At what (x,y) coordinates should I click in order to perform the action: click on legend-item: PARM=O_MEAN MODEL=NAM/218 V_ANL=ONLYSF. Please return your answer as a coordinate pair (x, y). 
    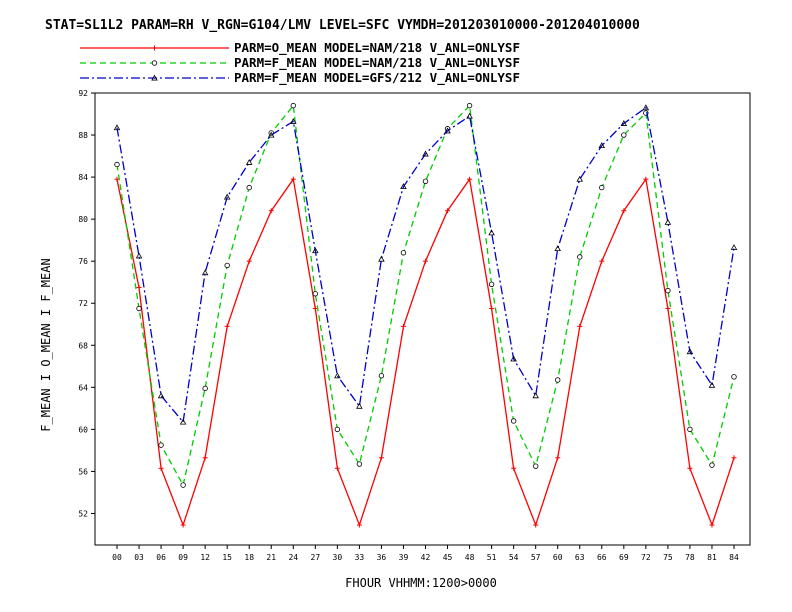
    Looking at the image, I should click on (300, 48).